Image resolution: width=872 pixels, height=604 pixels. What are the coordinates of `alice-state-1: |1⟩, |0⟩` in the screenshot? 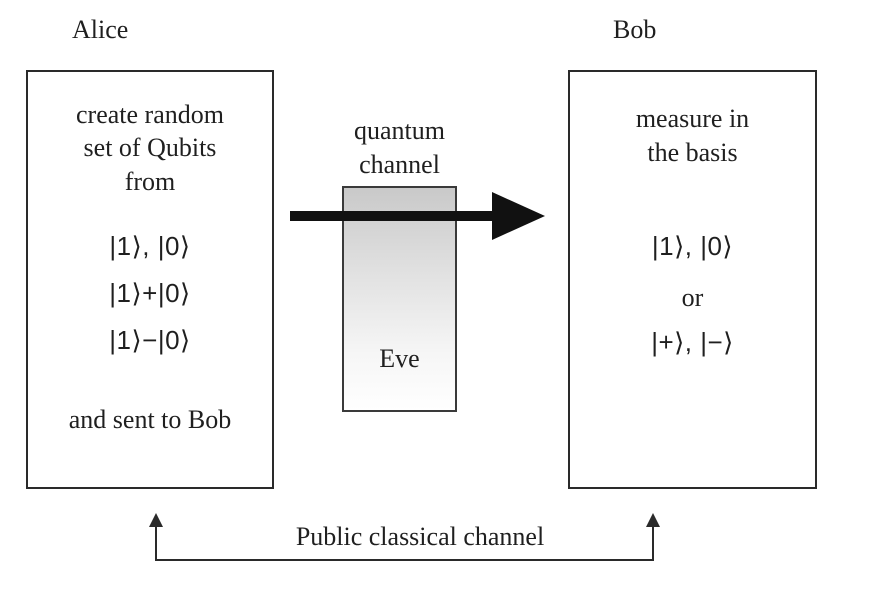 It's located at (150, 246).